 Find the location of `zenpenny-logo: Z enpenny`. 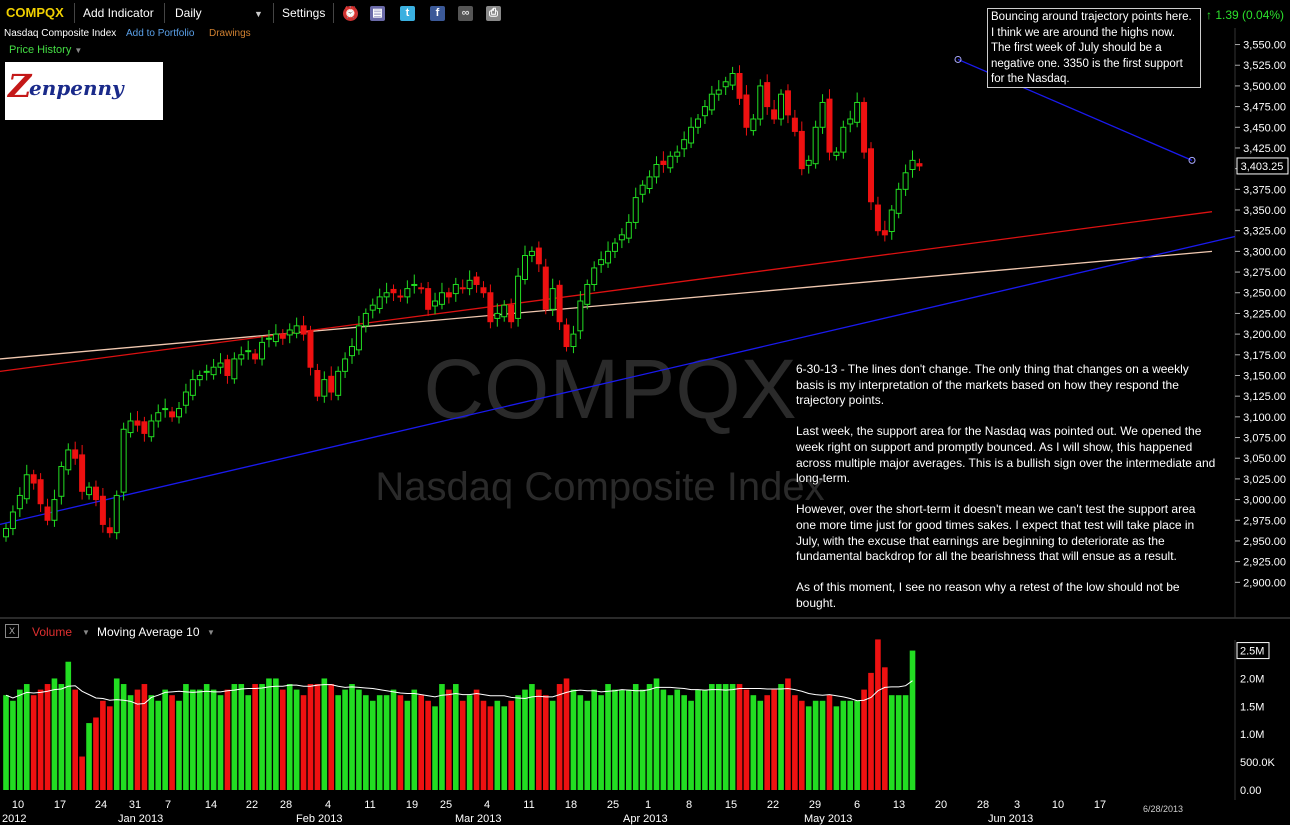

zenpenny-logo: Z enpenny is located at coordinates (84, 91).